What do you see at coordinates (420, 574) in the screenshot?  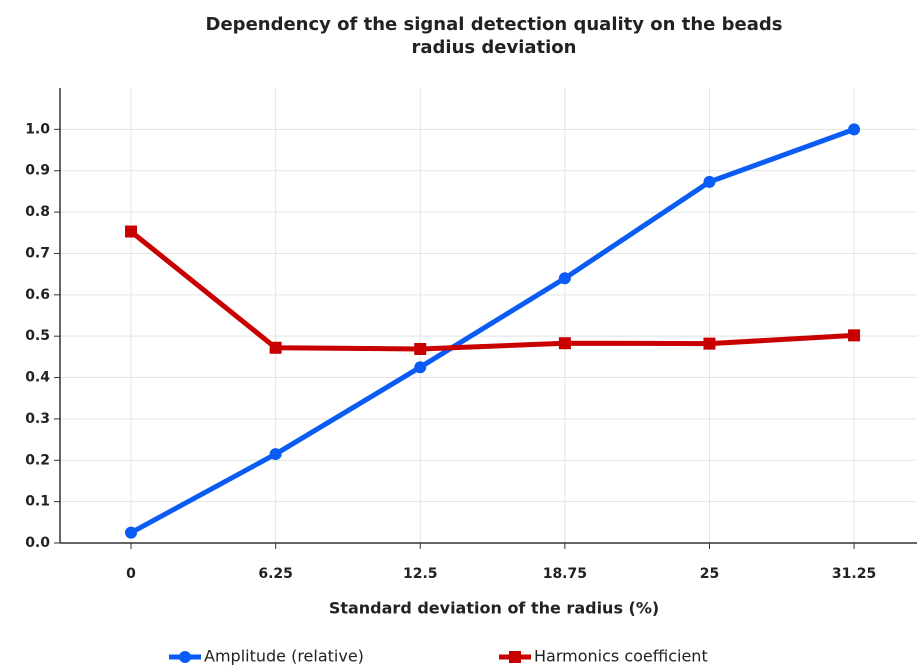 I see `x-tick-label: 12.5` at bounding box center [420, 574].